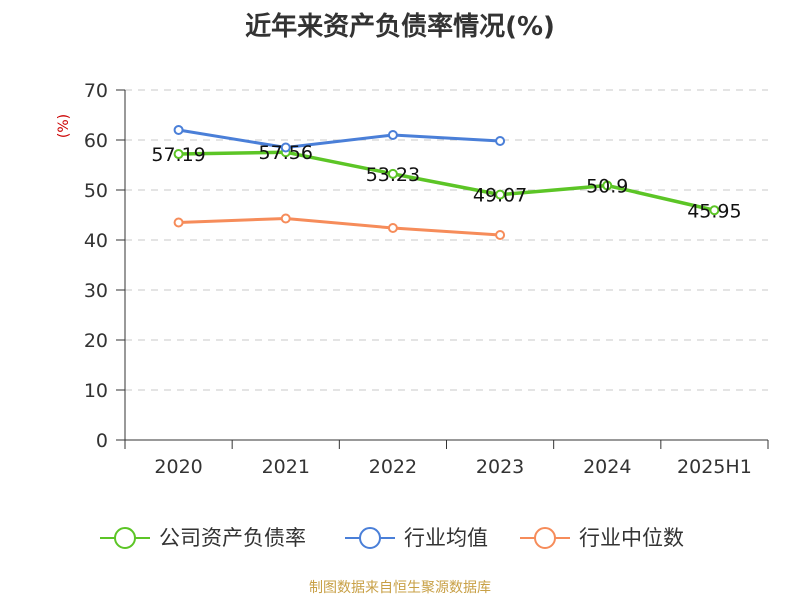 The width and height of the screenshot is (800, 600). I want to click on data-label: 57.19, so click(178, 155).